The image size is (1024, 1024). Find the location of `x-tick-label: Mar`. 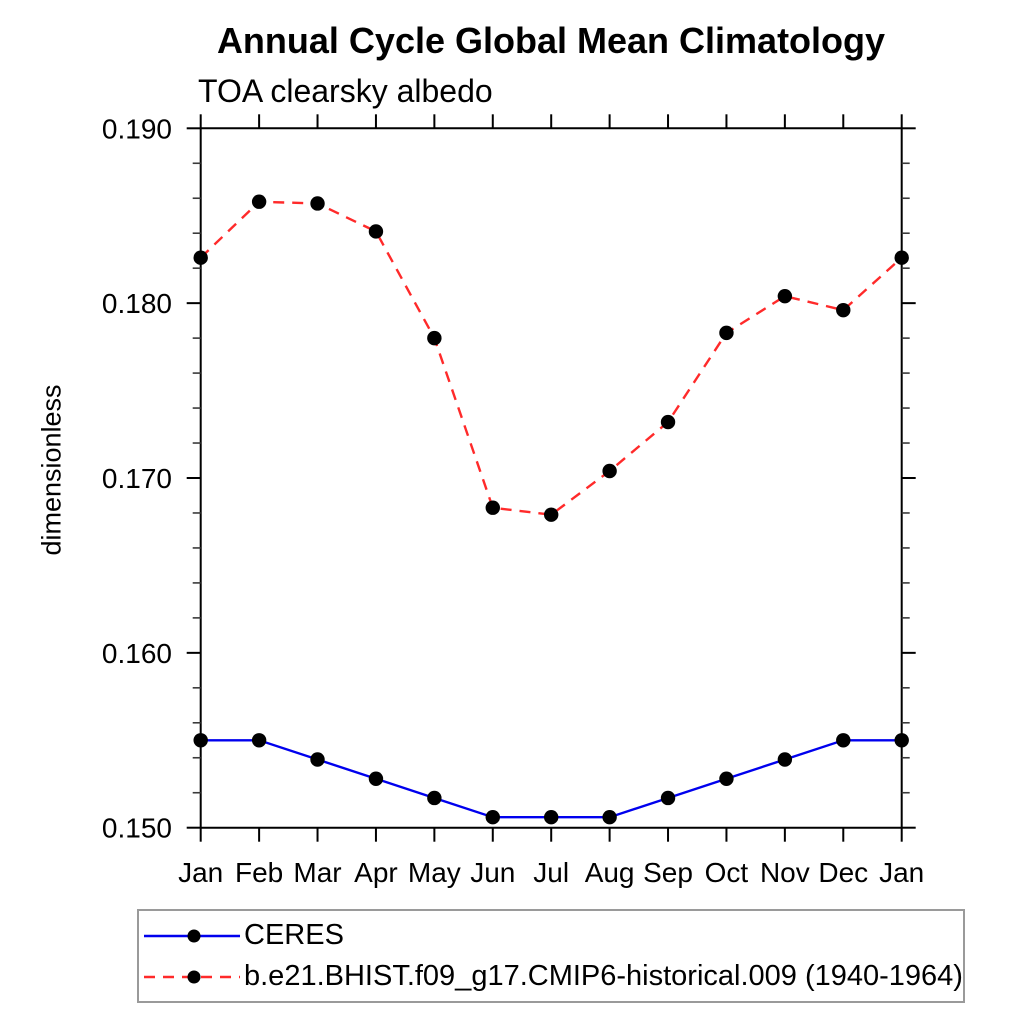

x-tick-label: Mar is located at coordinates (317, 872).